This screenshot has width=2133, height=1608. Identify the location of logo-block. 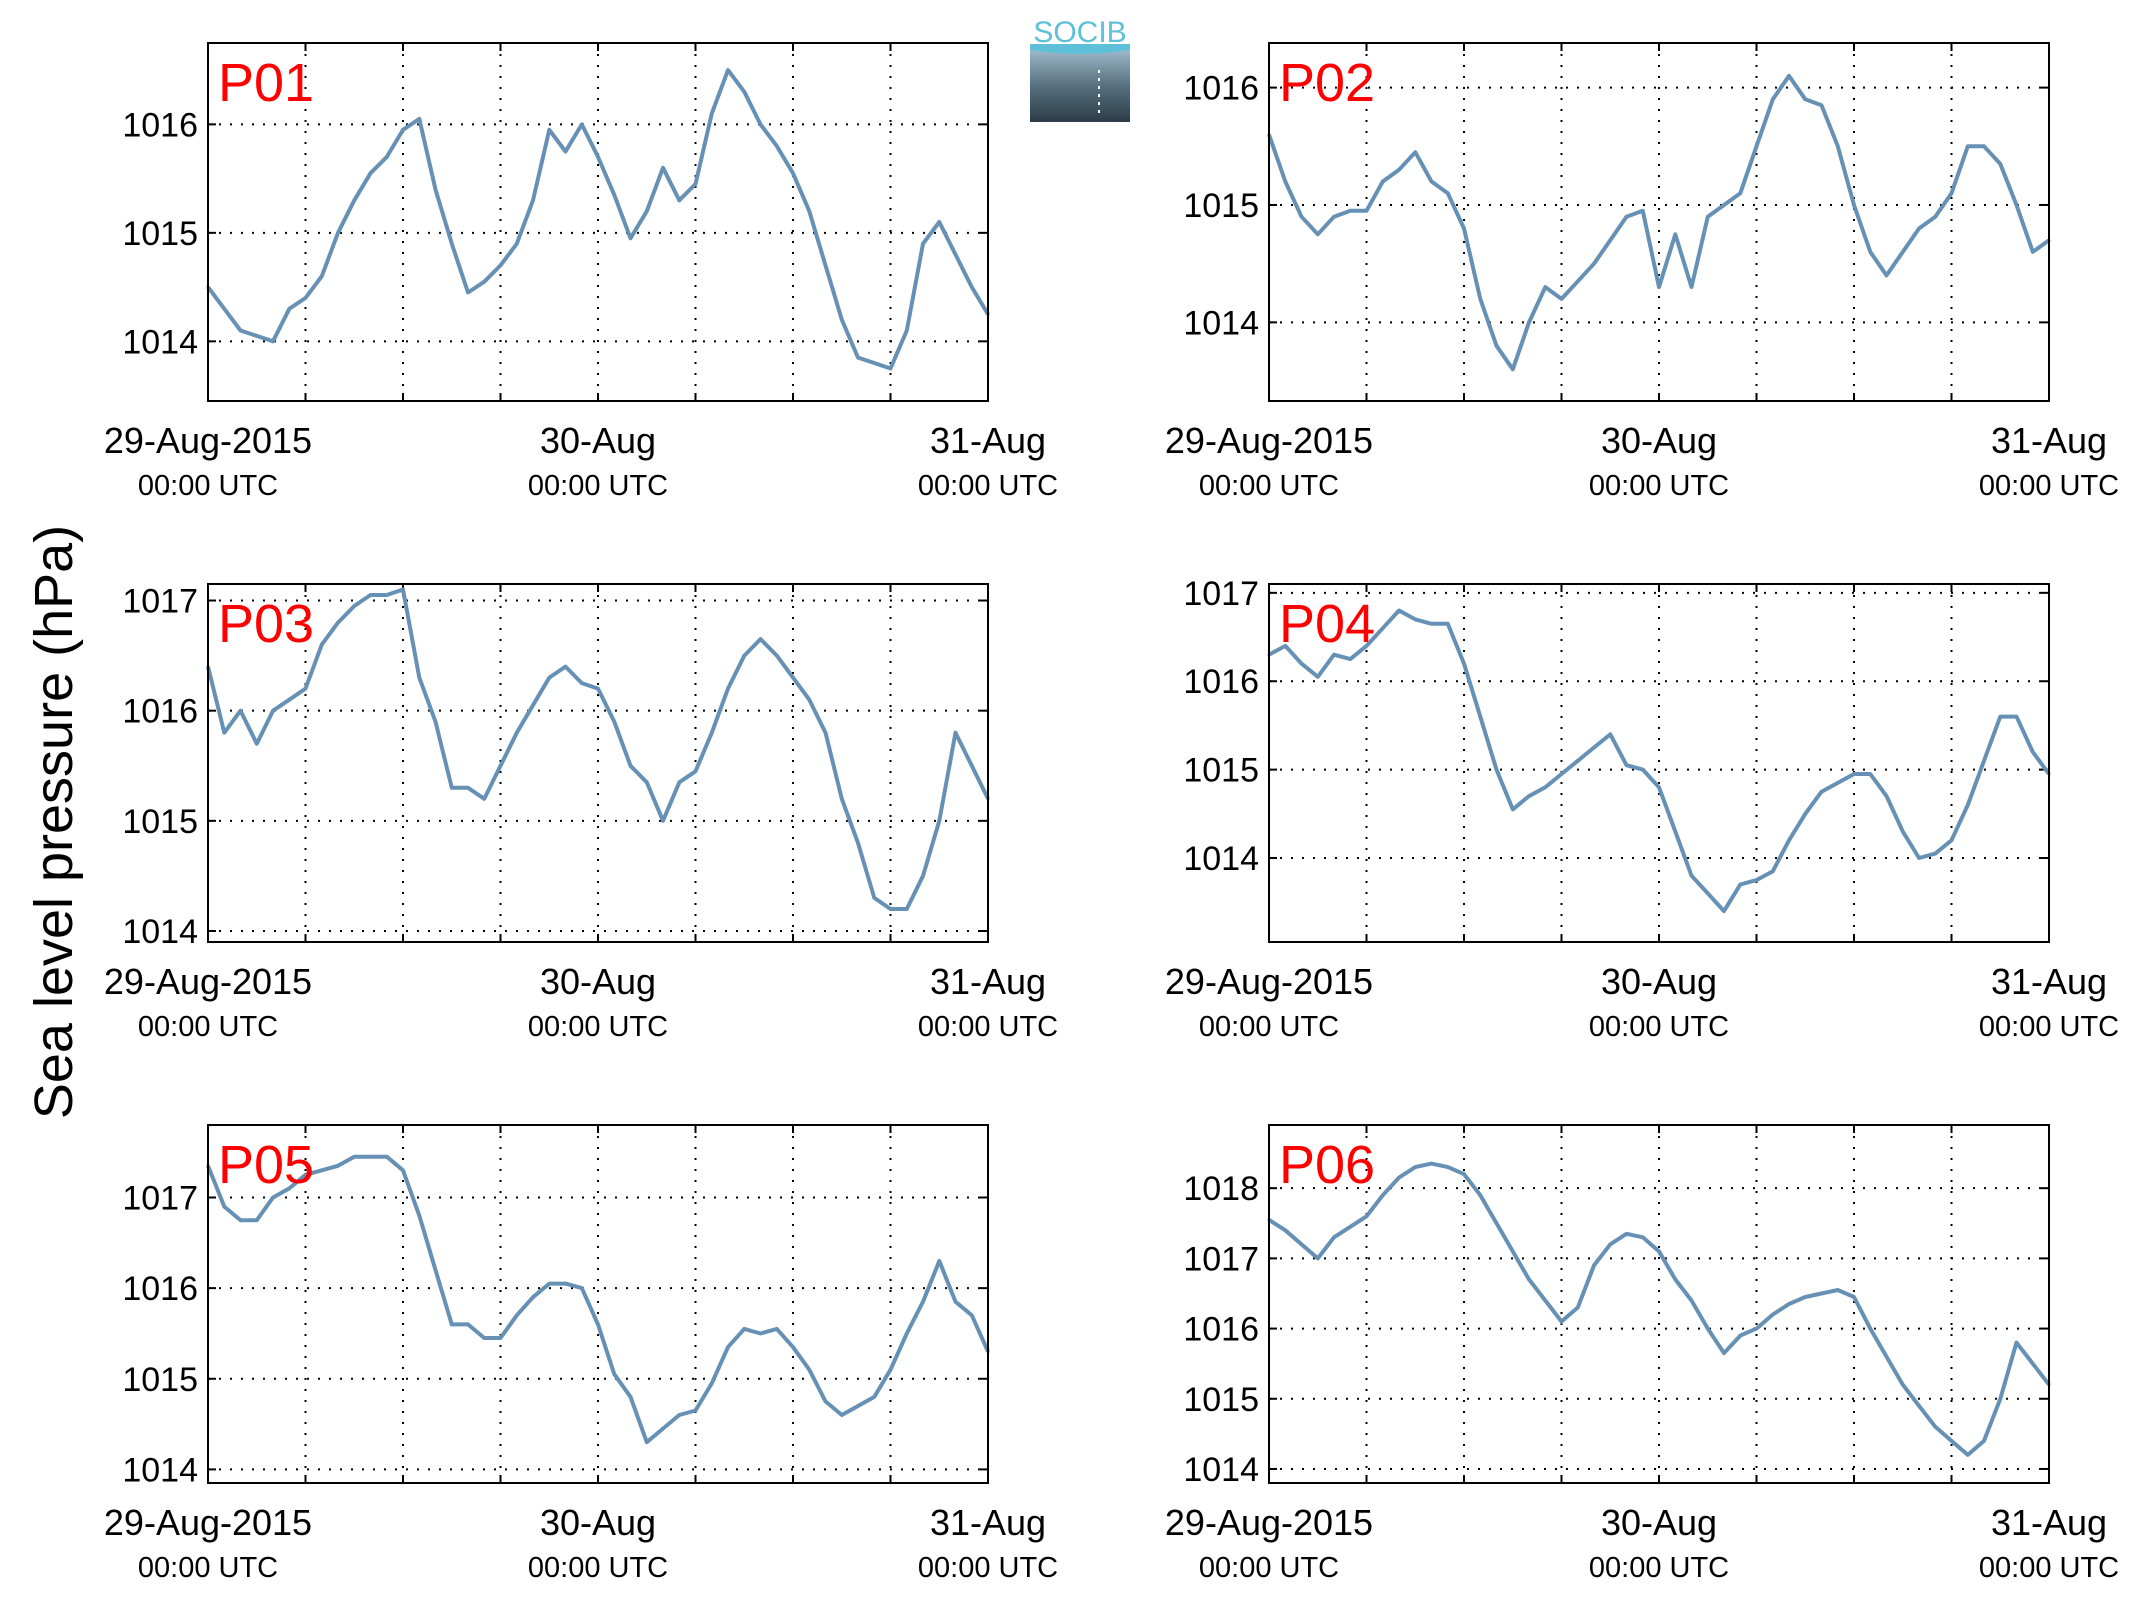
(1080, 86).